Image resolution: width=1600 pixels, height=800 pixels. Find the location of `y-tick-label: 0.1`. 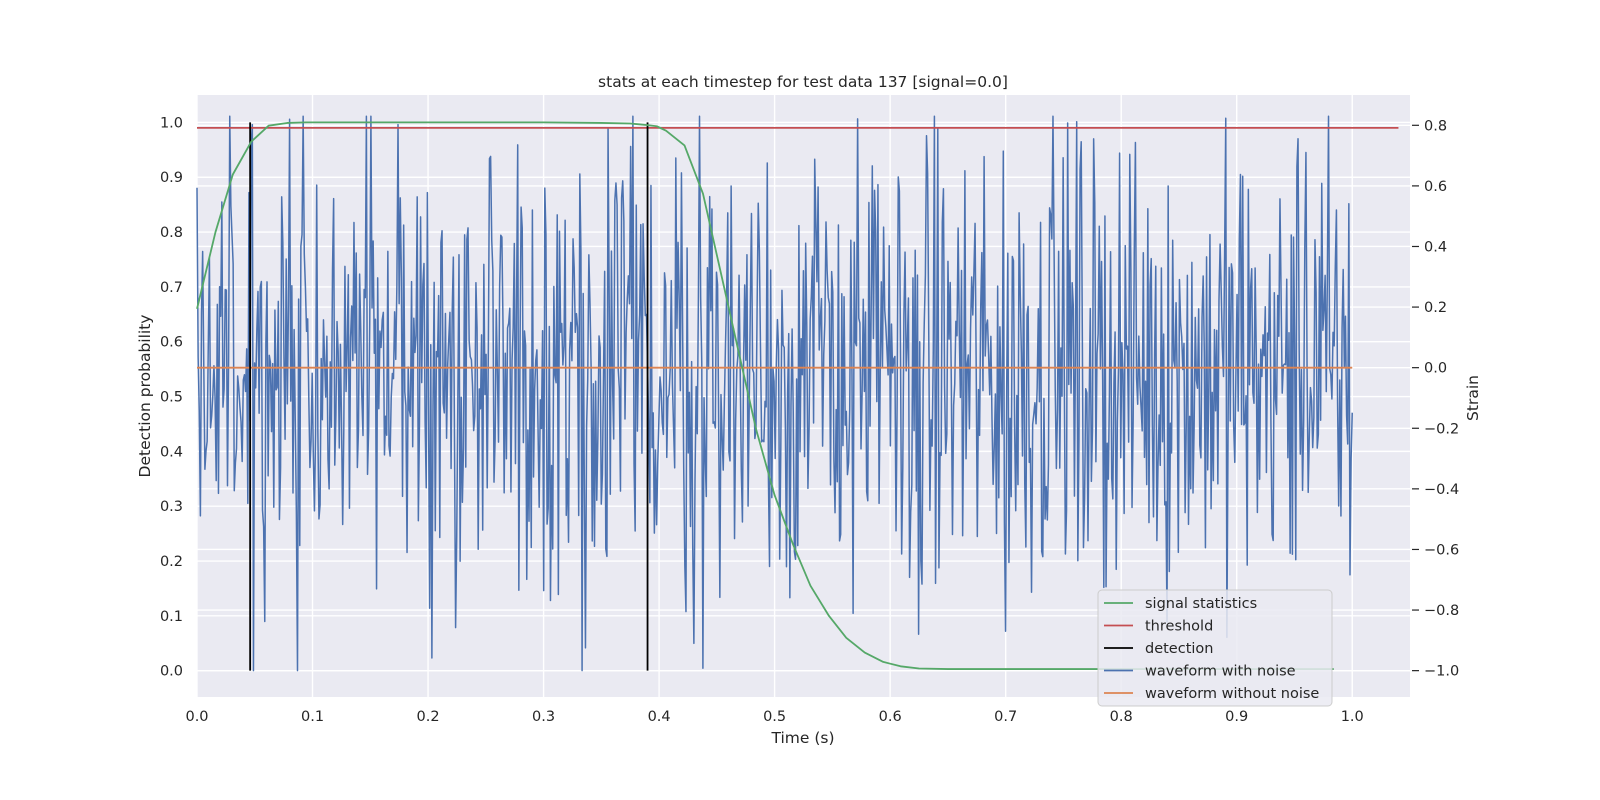

y-tick-label: 0.1 is located at coordinates (171, 617).